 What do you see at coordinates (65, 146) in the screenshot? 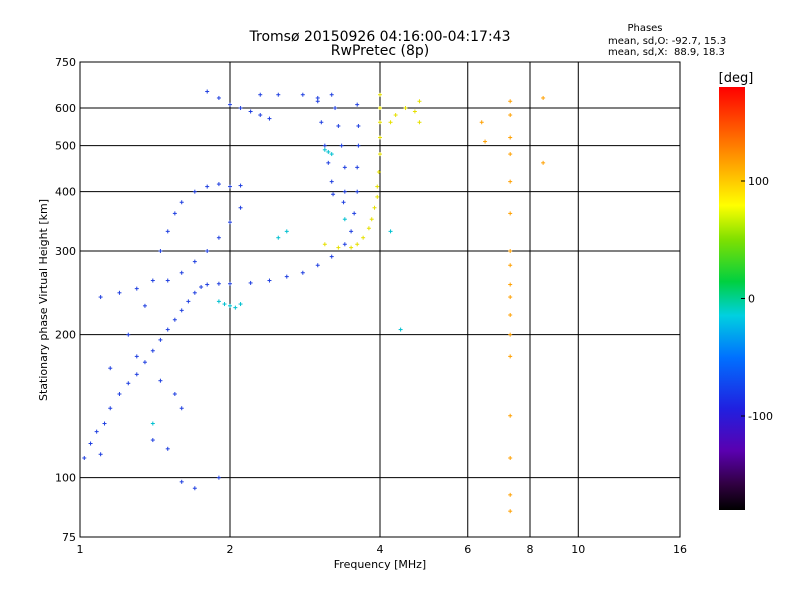
I see `y-tick-label: 500` at bounding box center [65, 146].